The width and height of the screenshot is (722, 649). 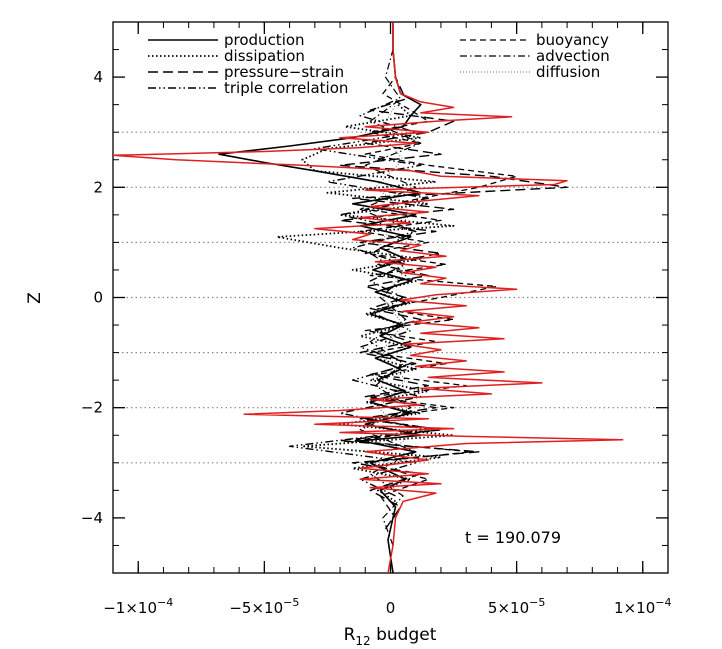 What do you see at coordinates (572, 40) in the screenshot?
I see `legend-label-4: buoyancy` at bounding box center [572, 40].